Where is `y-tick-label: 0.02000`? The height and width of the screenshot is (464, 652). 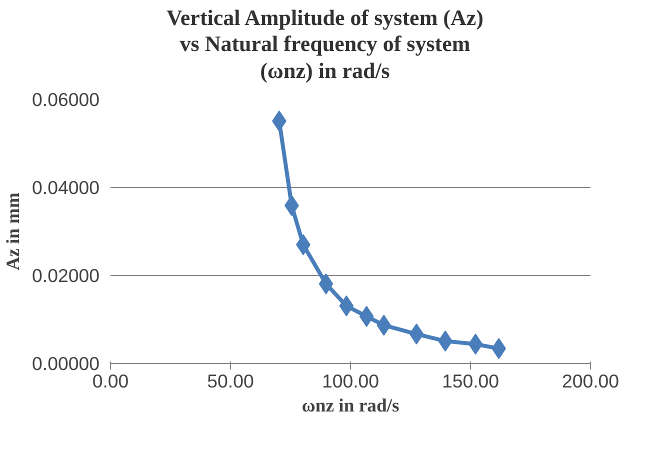
y-tick-label: 0.02000 is located at coordinates (66, 275).